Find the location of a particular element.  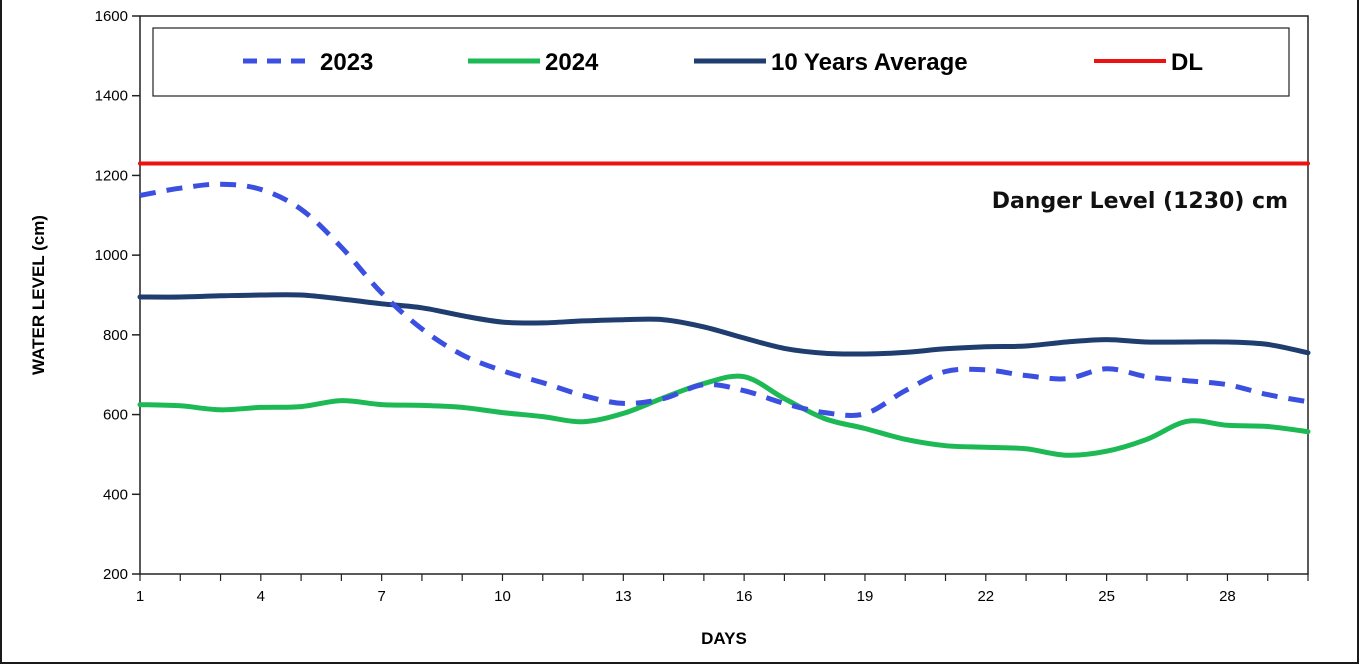

x-tick-label: 28 is located at coordinates (1227, 596).